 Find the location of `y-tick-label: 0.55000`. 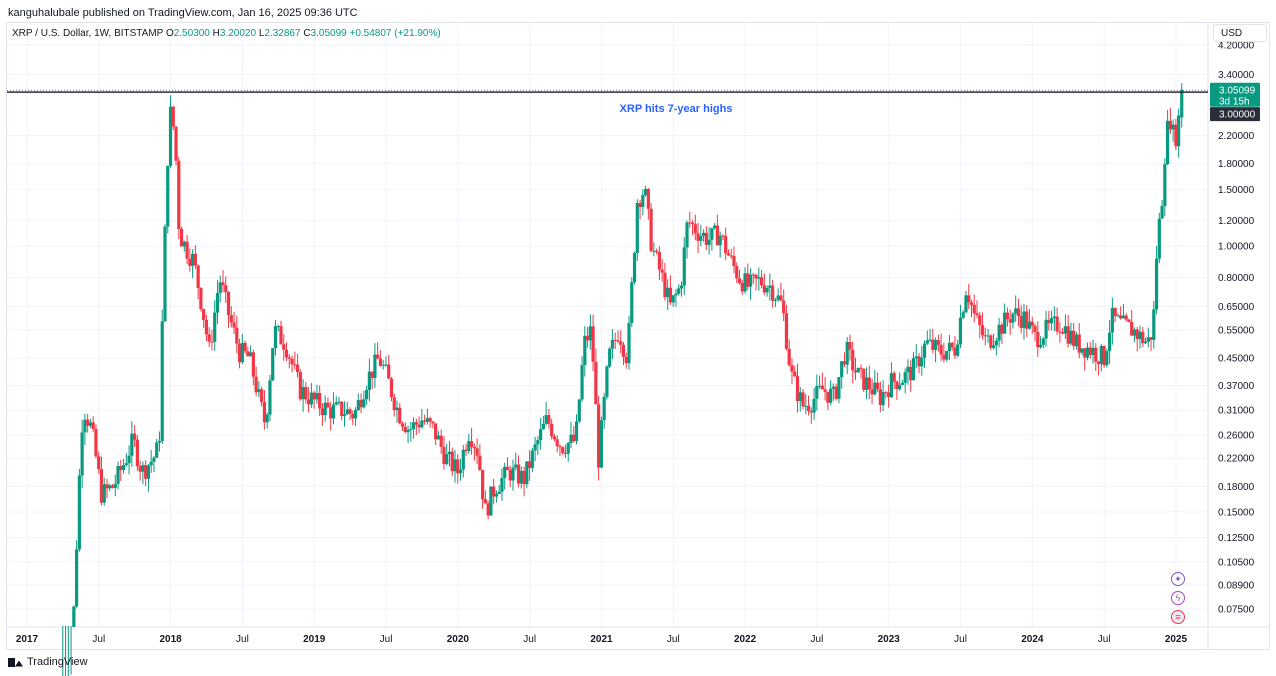

y-tick-label: 0.55000 is located at coordinates (1236, 330).